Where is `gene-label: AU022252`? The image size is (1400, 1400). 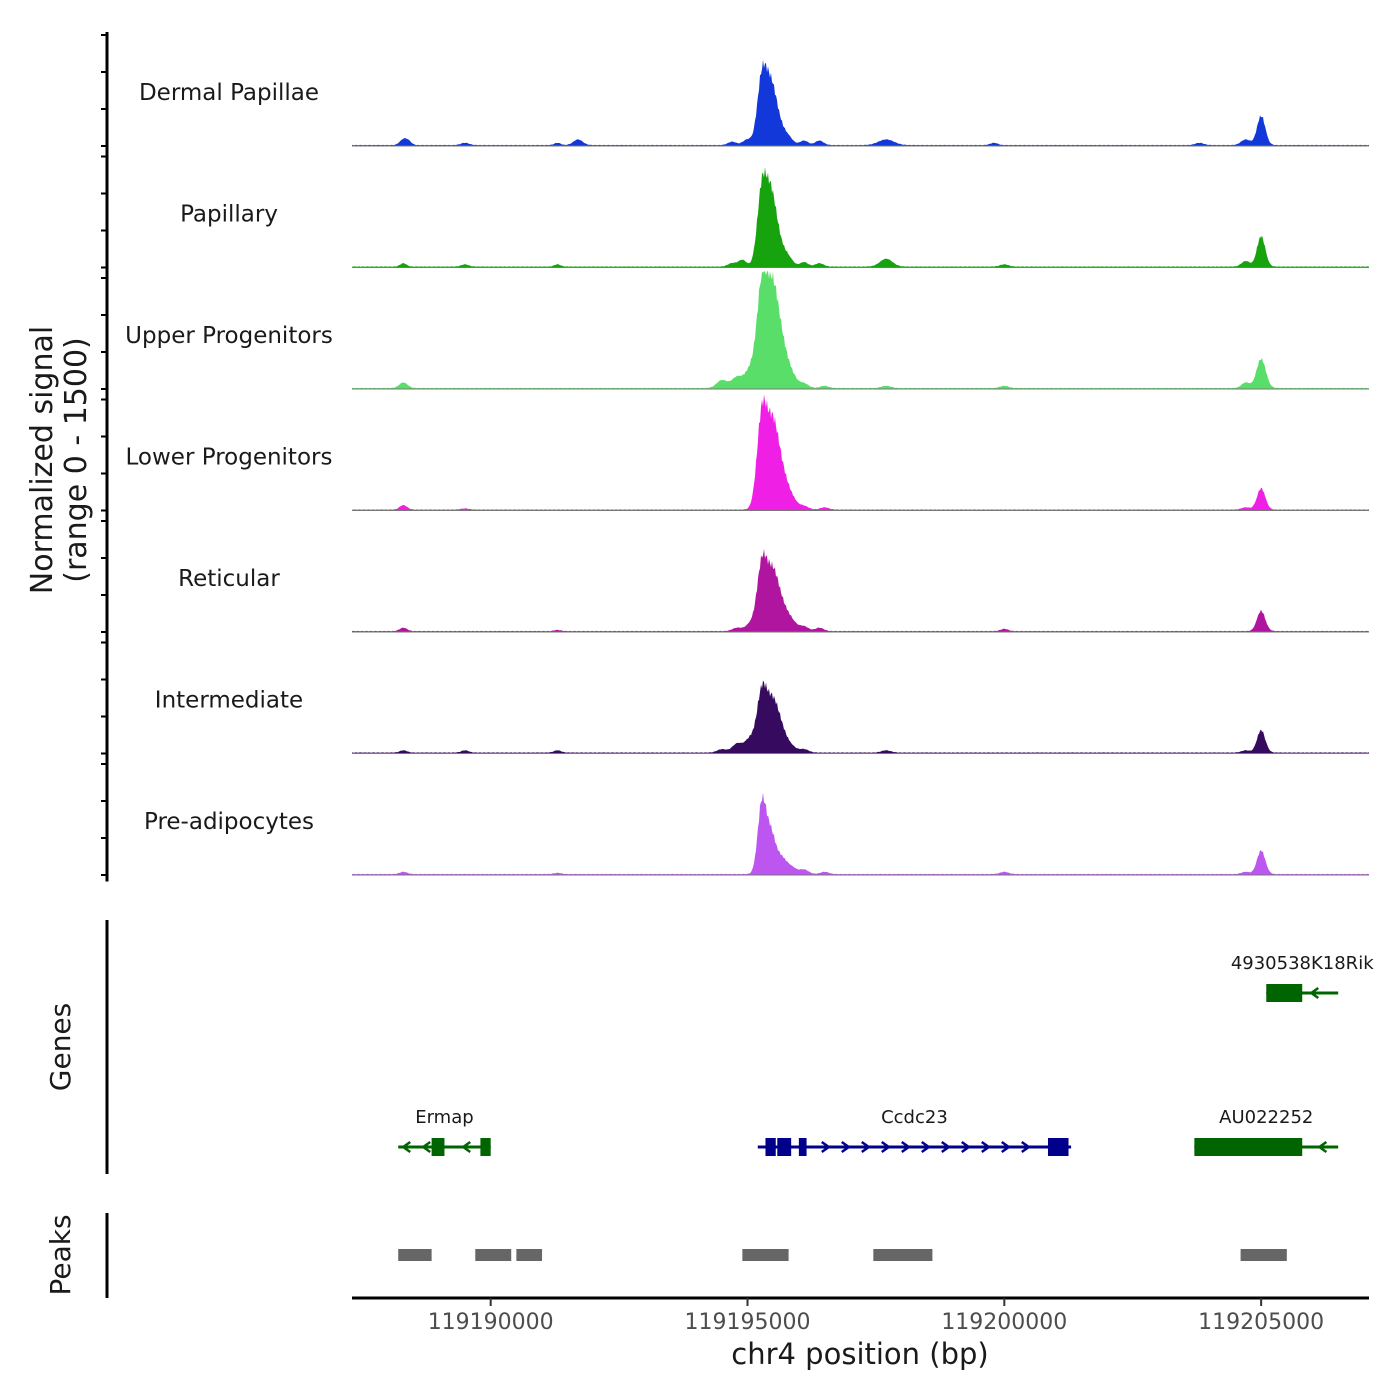
gene-label: AU022252 is located at coordinates (1266, 1117).